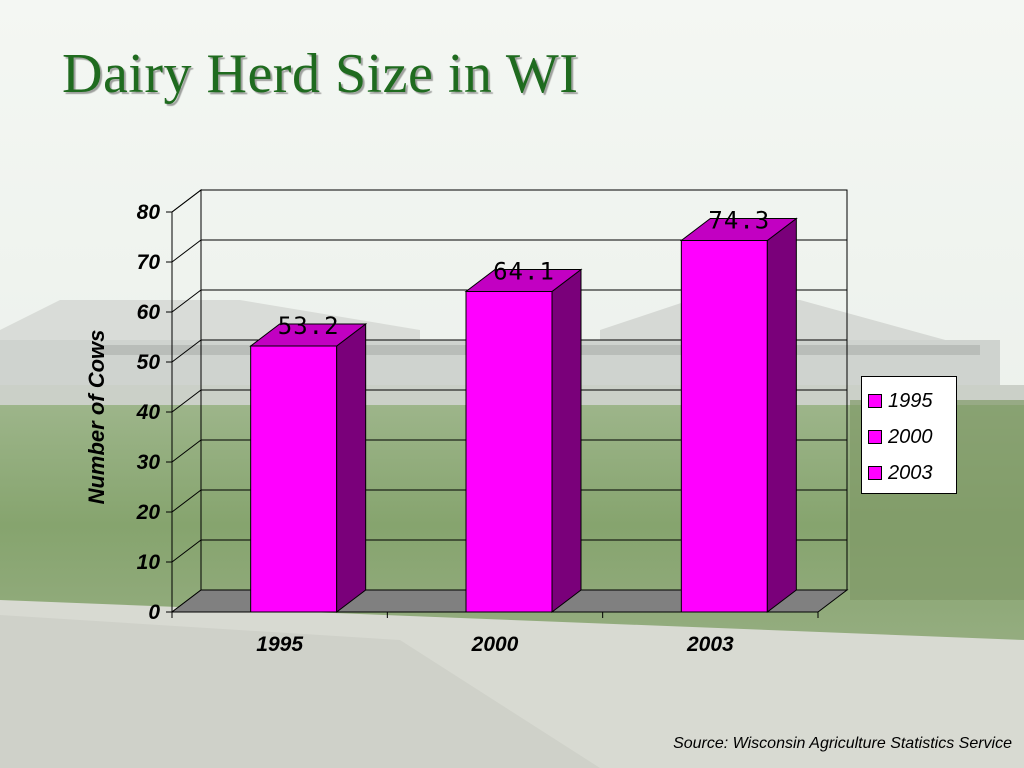 This screenshot has width=1024, height=768. I want to click on chart-data-labels: 53.2 64.1 74.3, so click(524, 274).